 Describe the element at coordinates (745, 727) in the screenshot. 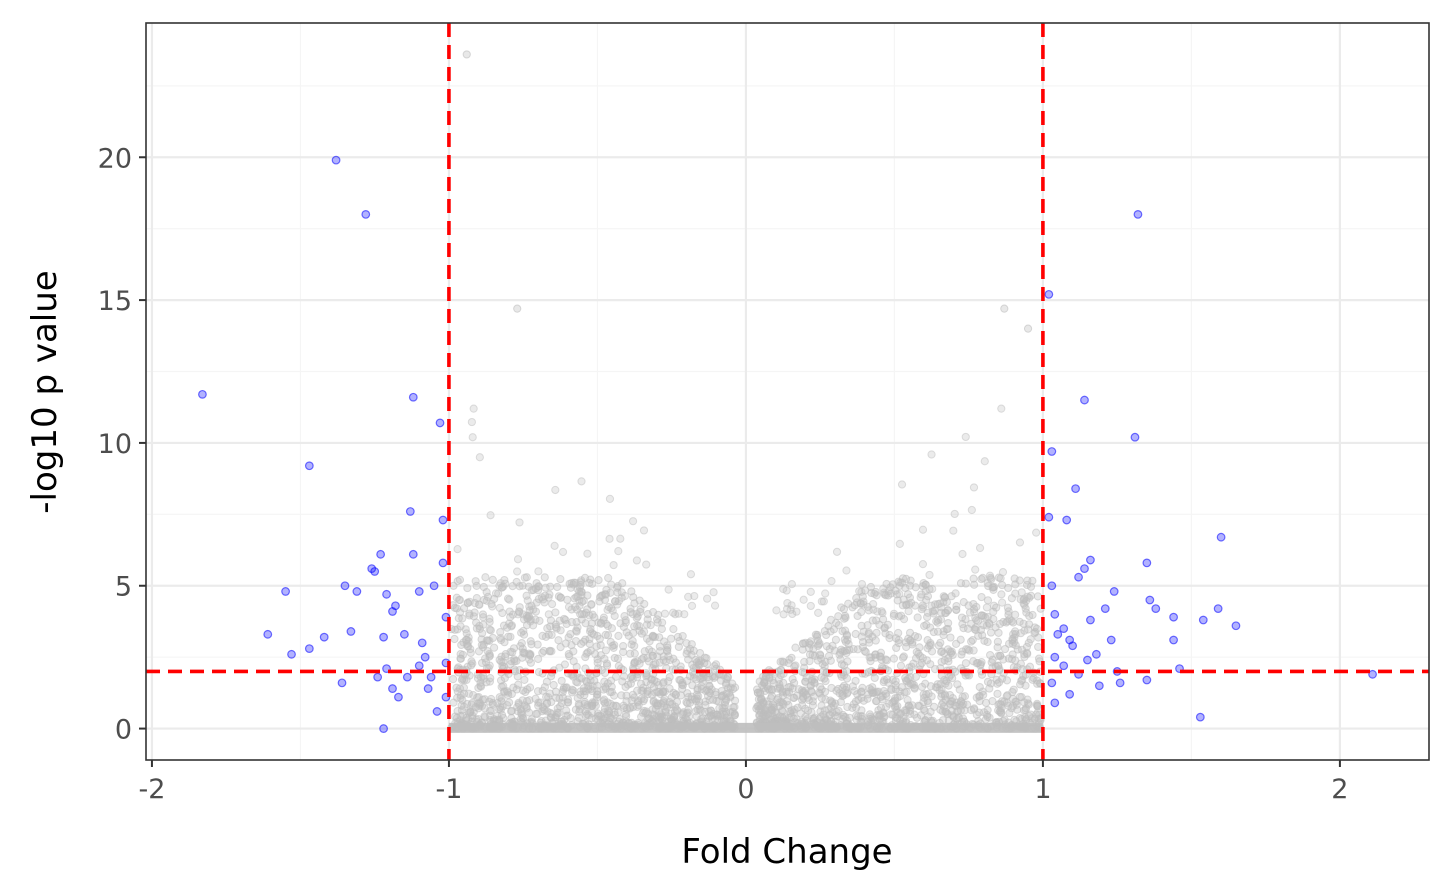

I see `nonsig-baseline-band` at that location.